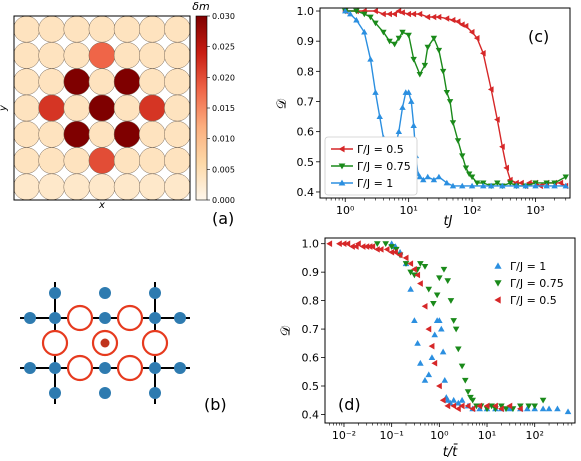  Describe the element at coordinates (223, 108) in the screenshot. I see `colorbar-tick-label: 0.015` at that location.